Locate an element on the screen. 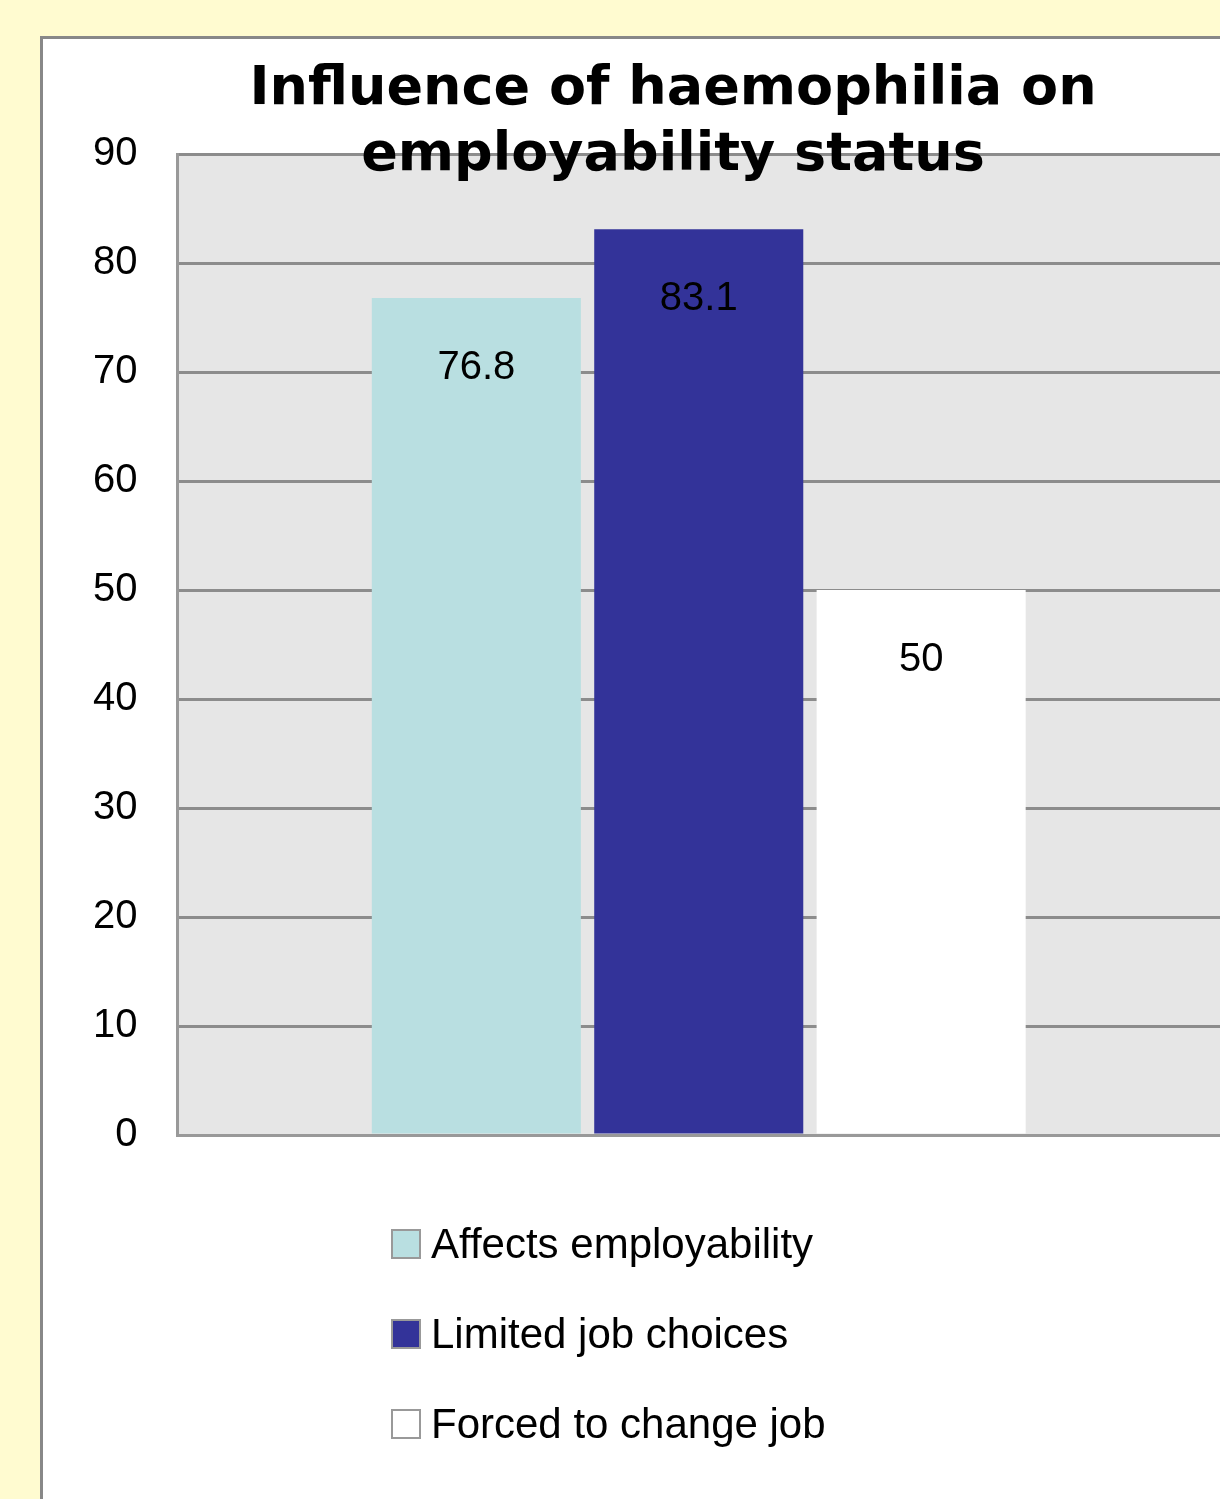  y-tick-label: 90 is located at coordinates (115, 151).